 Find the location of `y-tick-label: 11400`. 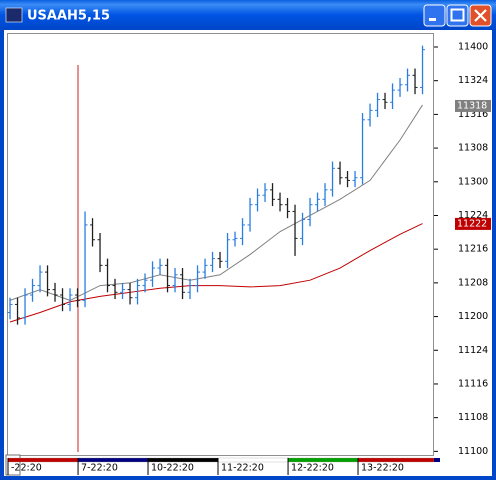

y-tick-label: 11400 is located at coordinates (473, 46).